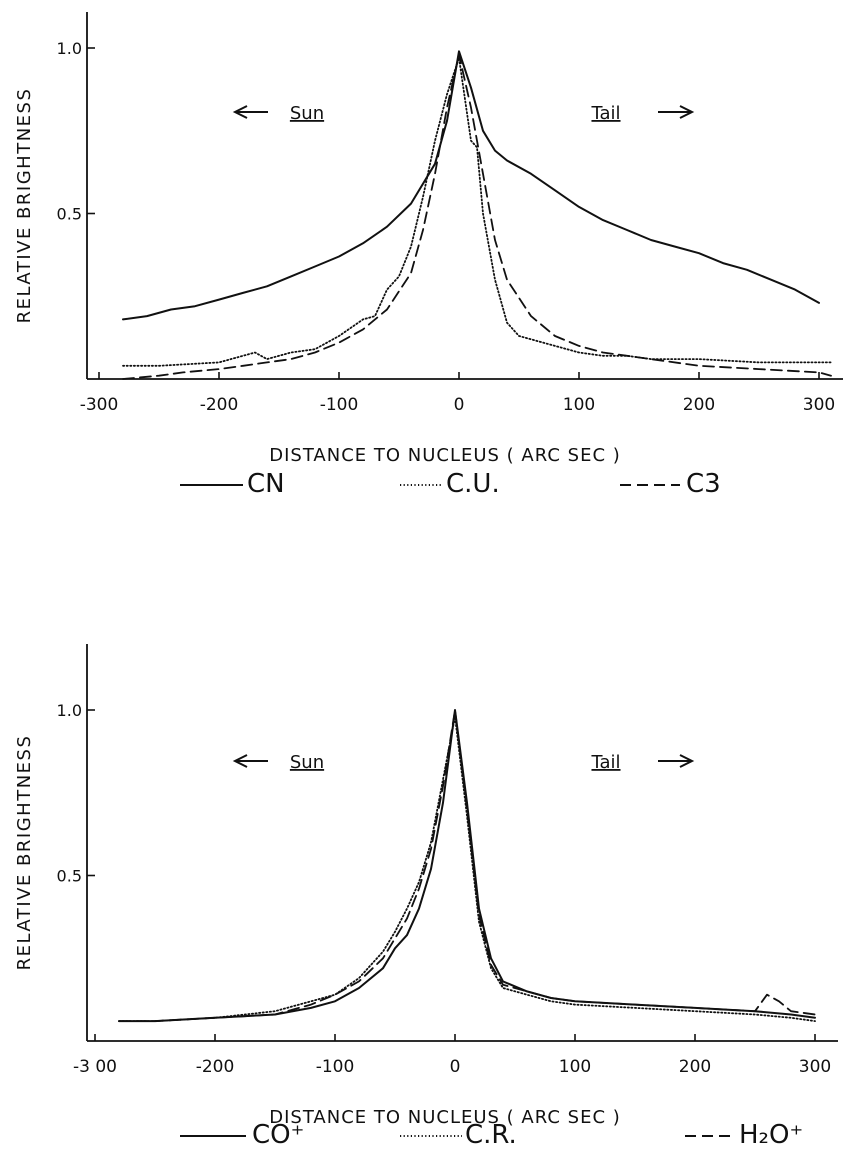  Describe the element at coordinates (491, 1135) in the screenshot. I see `legend-label: C.R.` at that location.